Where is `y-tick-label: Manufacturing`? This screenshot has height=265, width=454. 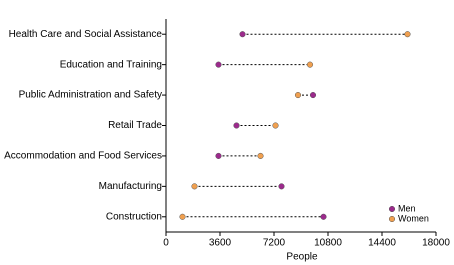
y-tick-label: Manufacturing is located at coordinates (130, 186).